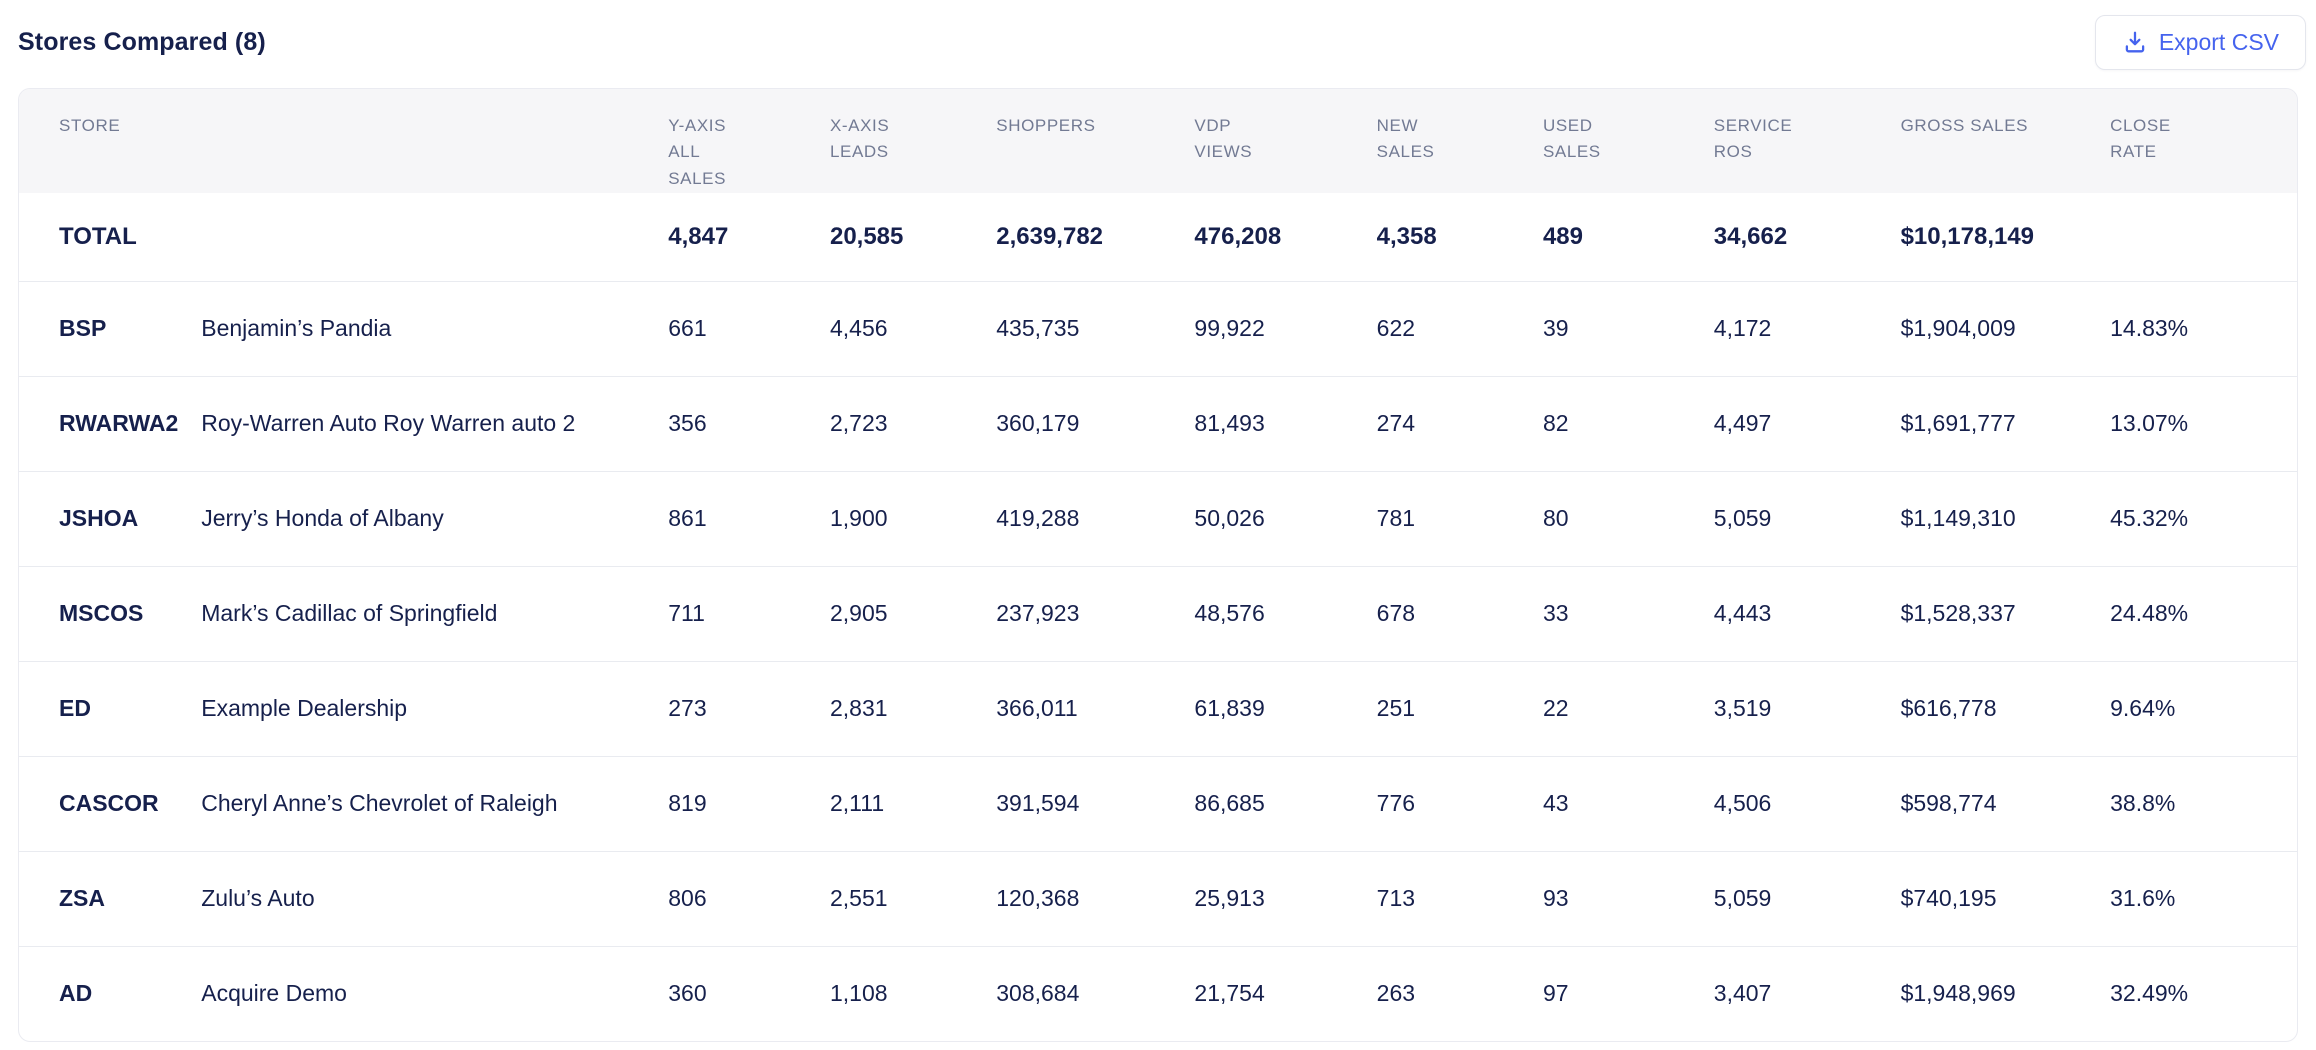 This screenshot has width=2316, height=1050. What do you see at coordinates (2005, 423) in the screenshot?
I see `cell-gross-sales: $1,691,777` at bounding box center [2005, 423].